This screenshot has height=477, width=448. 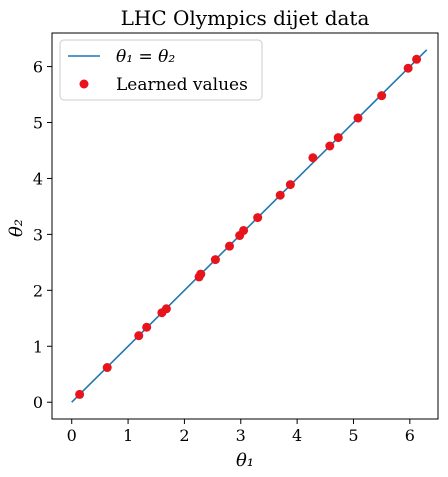 What do you see at coordinates (182, 85) in the screenshot?
I see `legend-scatter-label: Learned values` at bounding box center [182, 85].